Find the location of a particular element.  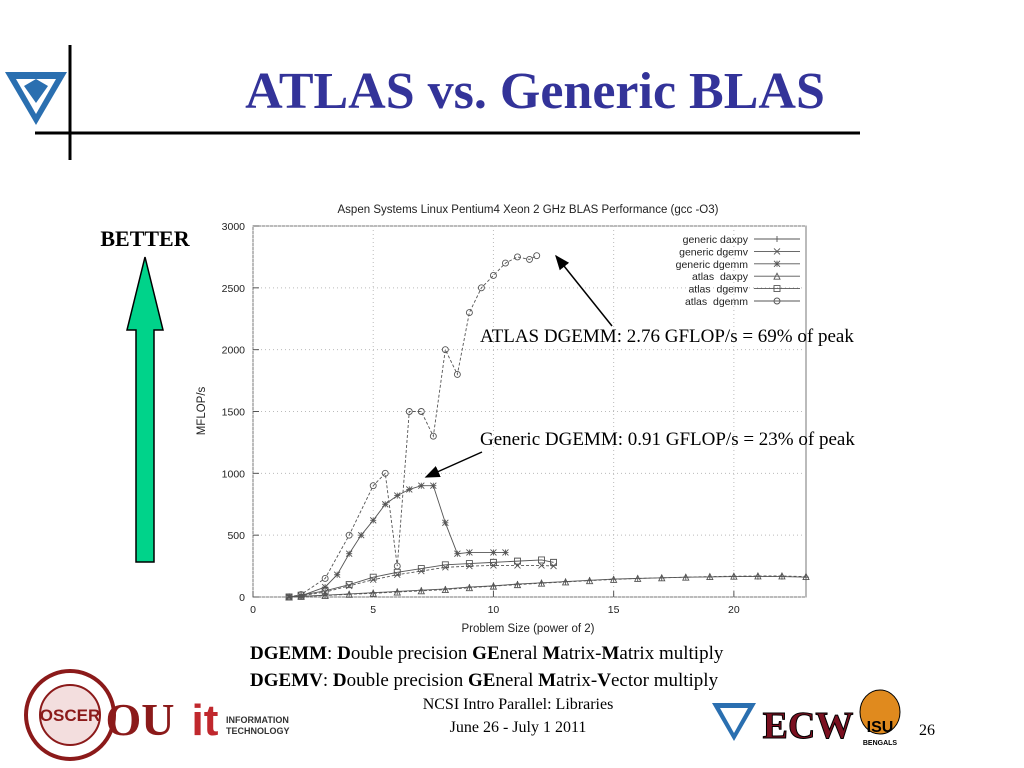

y-tick-label: 500 is located at coordinates (236, 536).